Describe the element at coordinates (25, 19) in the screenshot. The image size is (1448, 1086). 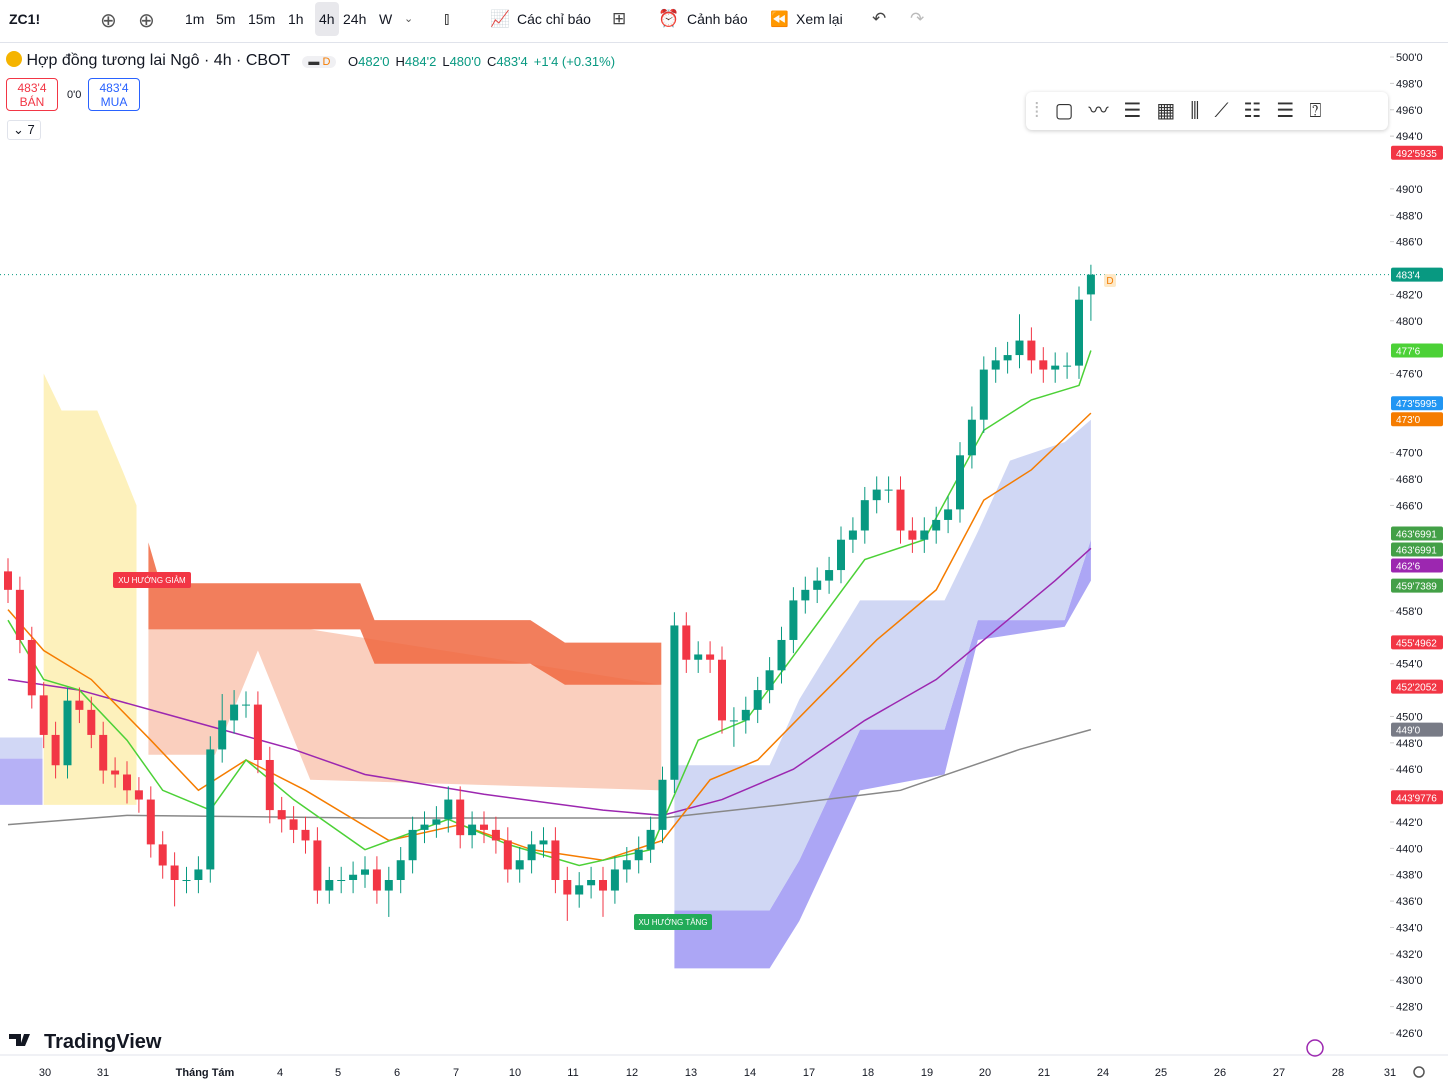
I see `symbol: ZC1!` at that location.